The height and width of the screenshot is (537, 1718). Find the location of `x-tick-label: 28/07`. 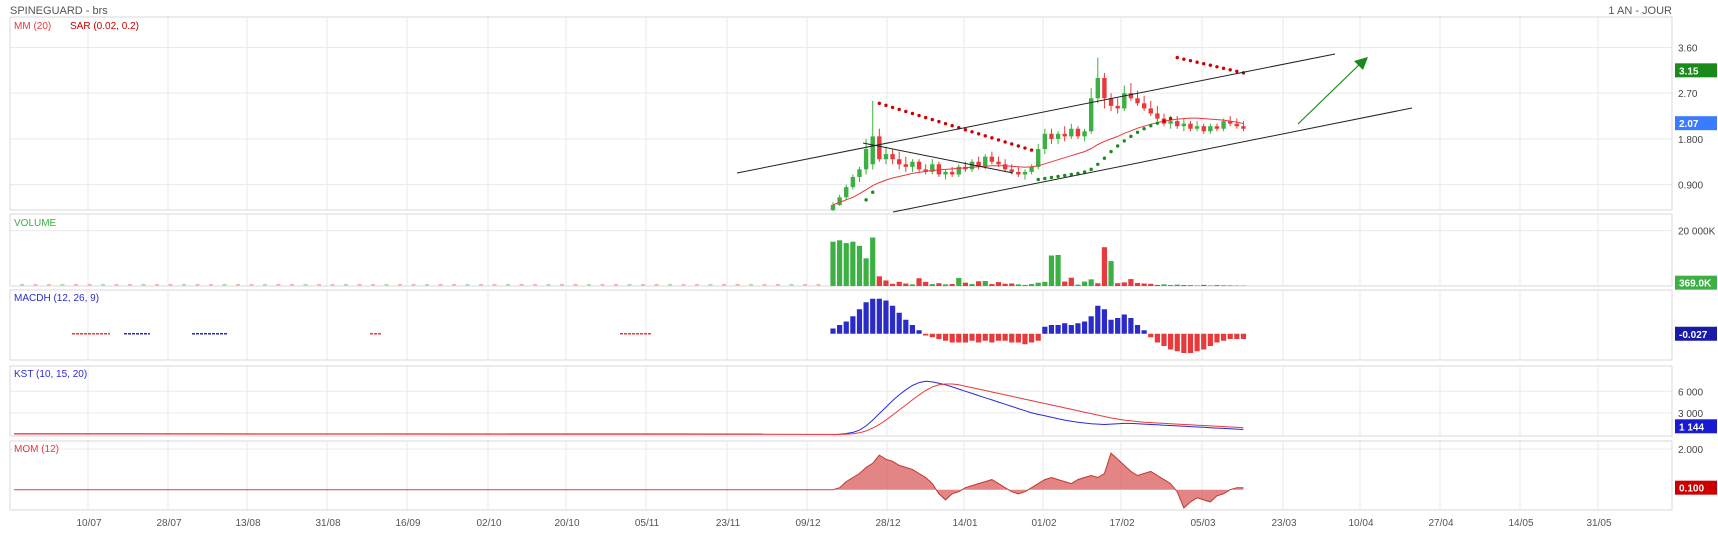

x-tick-label: 28/07 is located at coordinates (168, 523).